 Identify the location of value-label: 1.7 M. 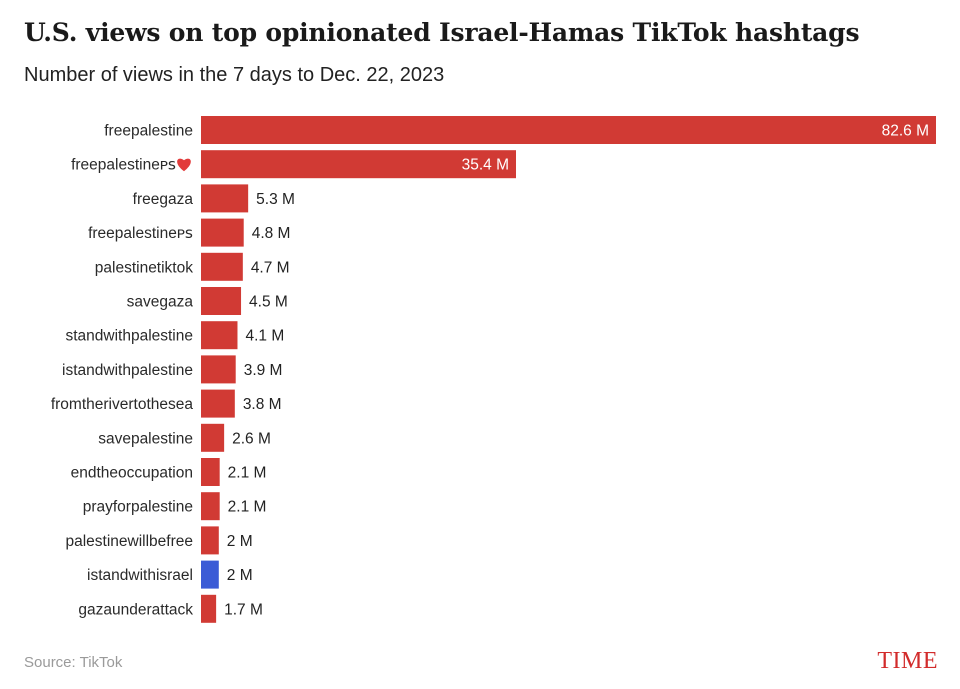
(243, 609).